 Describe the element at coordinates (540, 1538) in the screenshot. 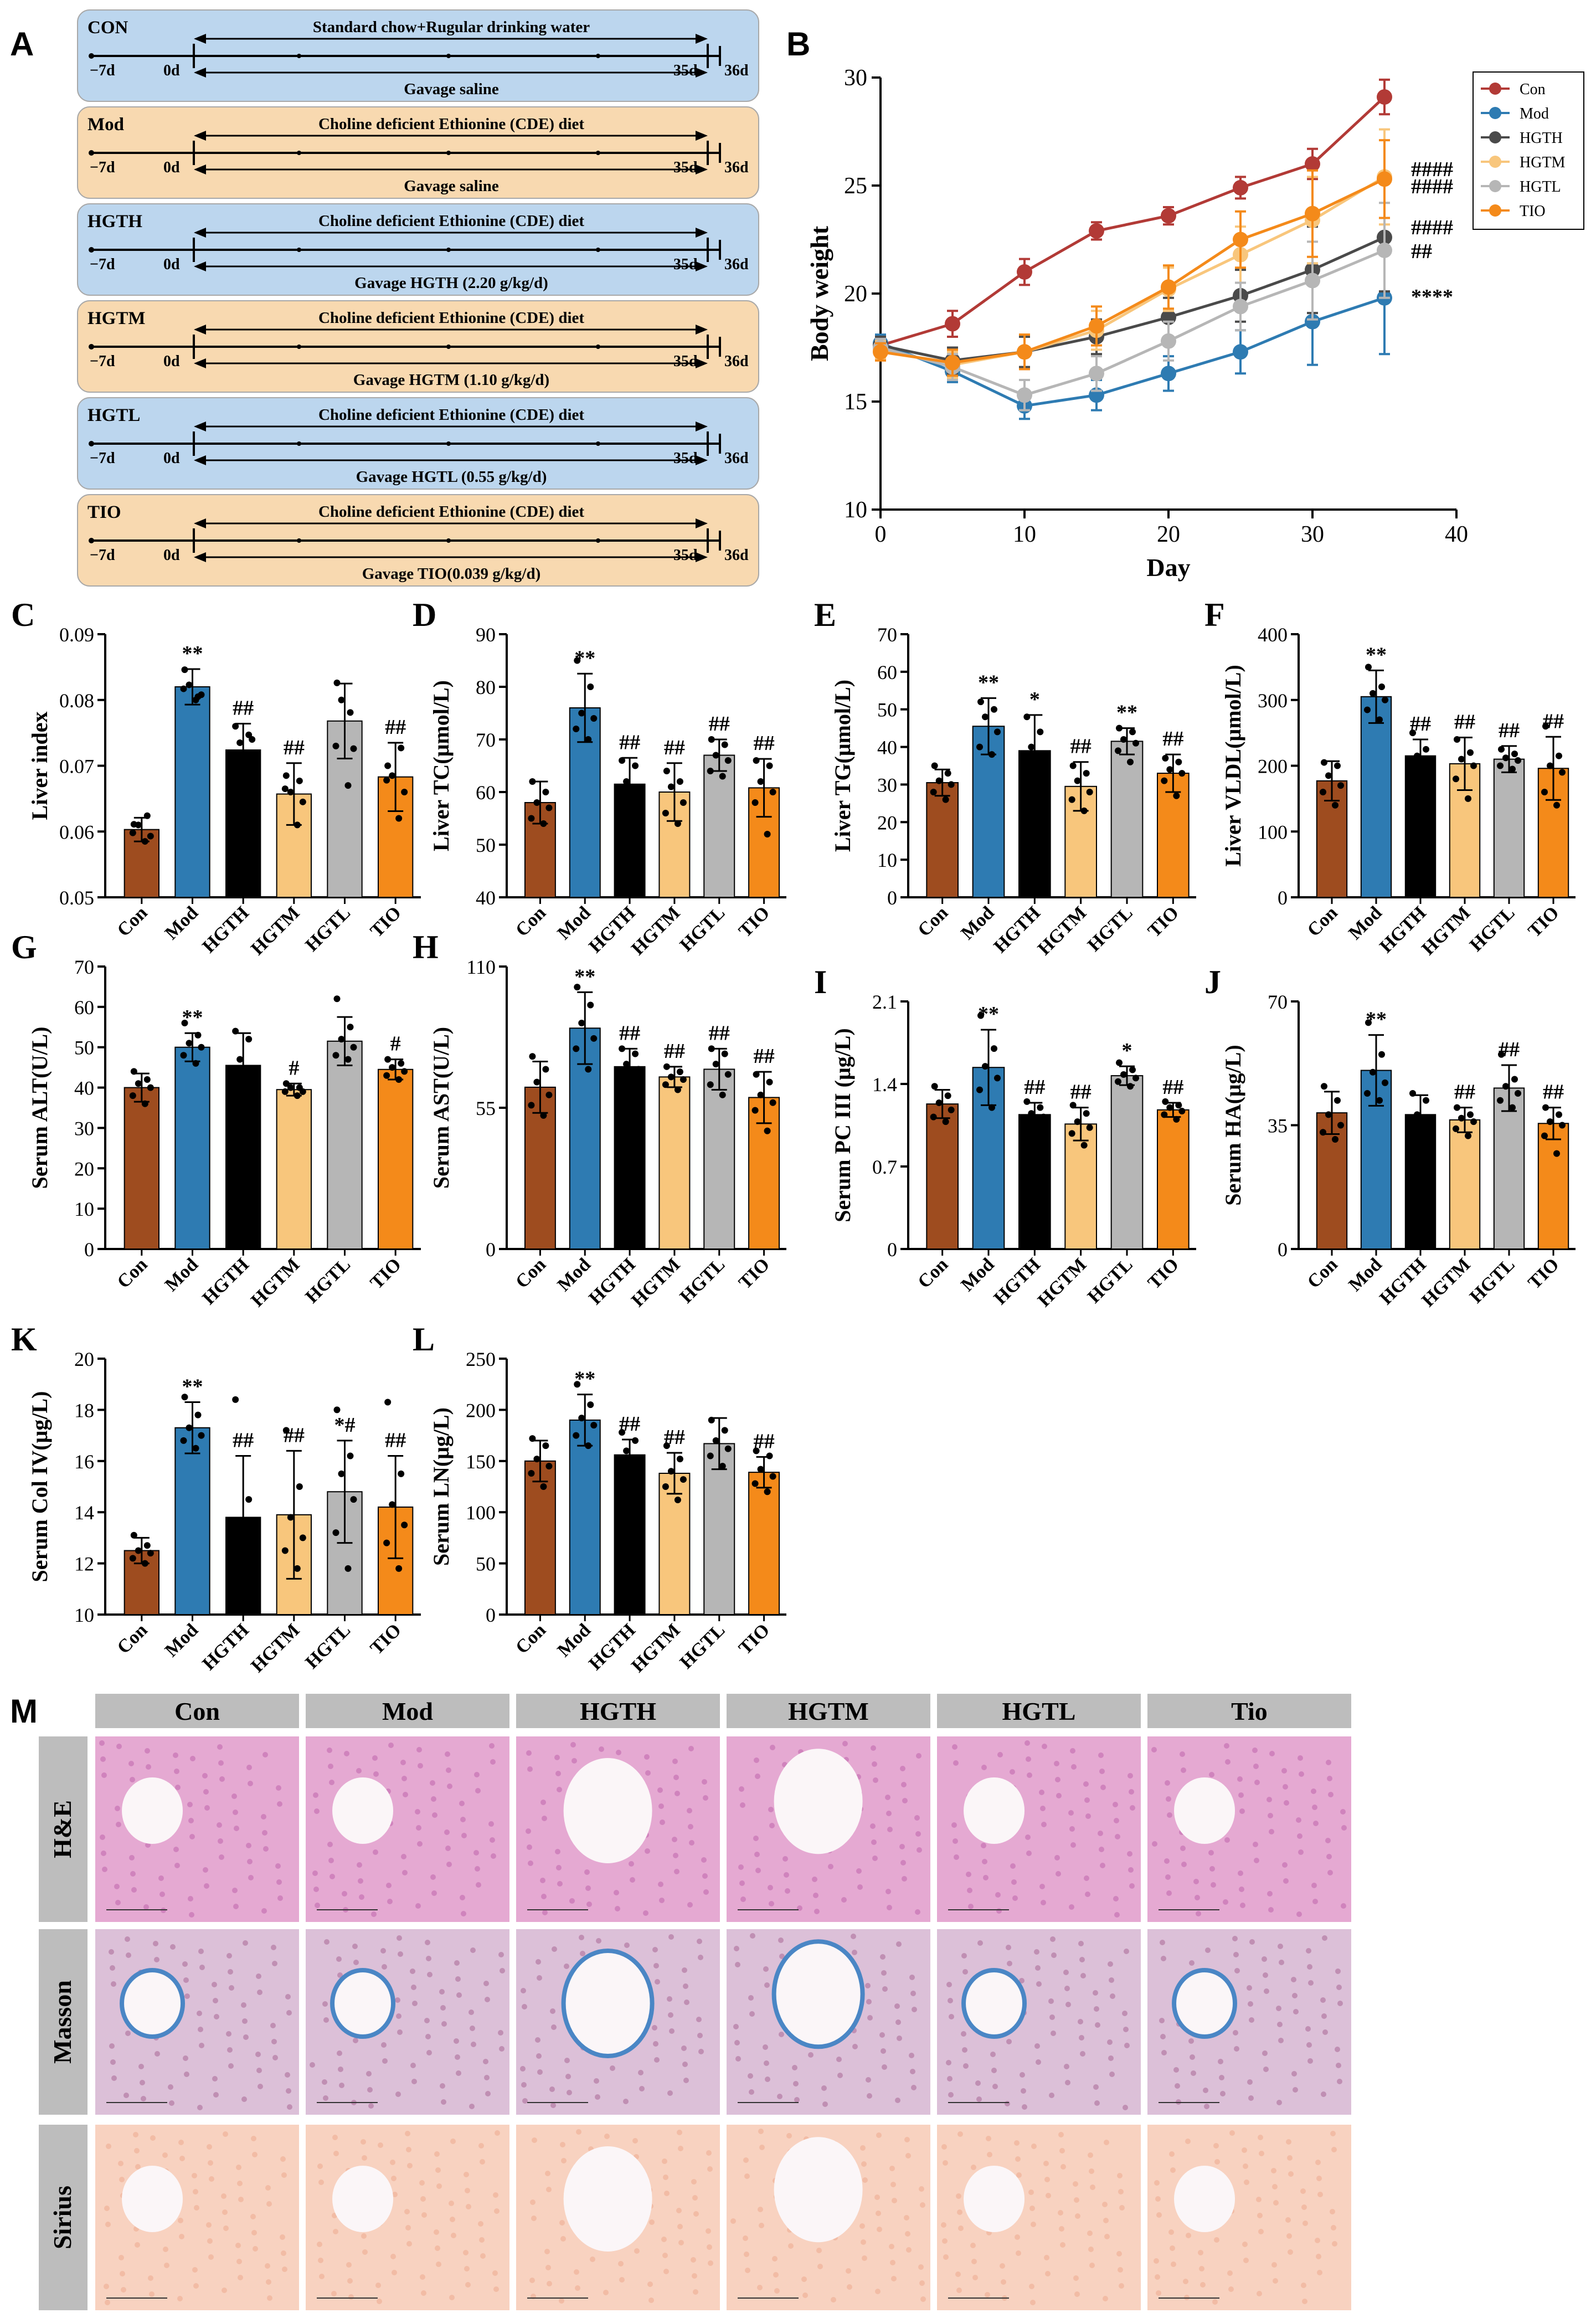

I see `bar` at that location.